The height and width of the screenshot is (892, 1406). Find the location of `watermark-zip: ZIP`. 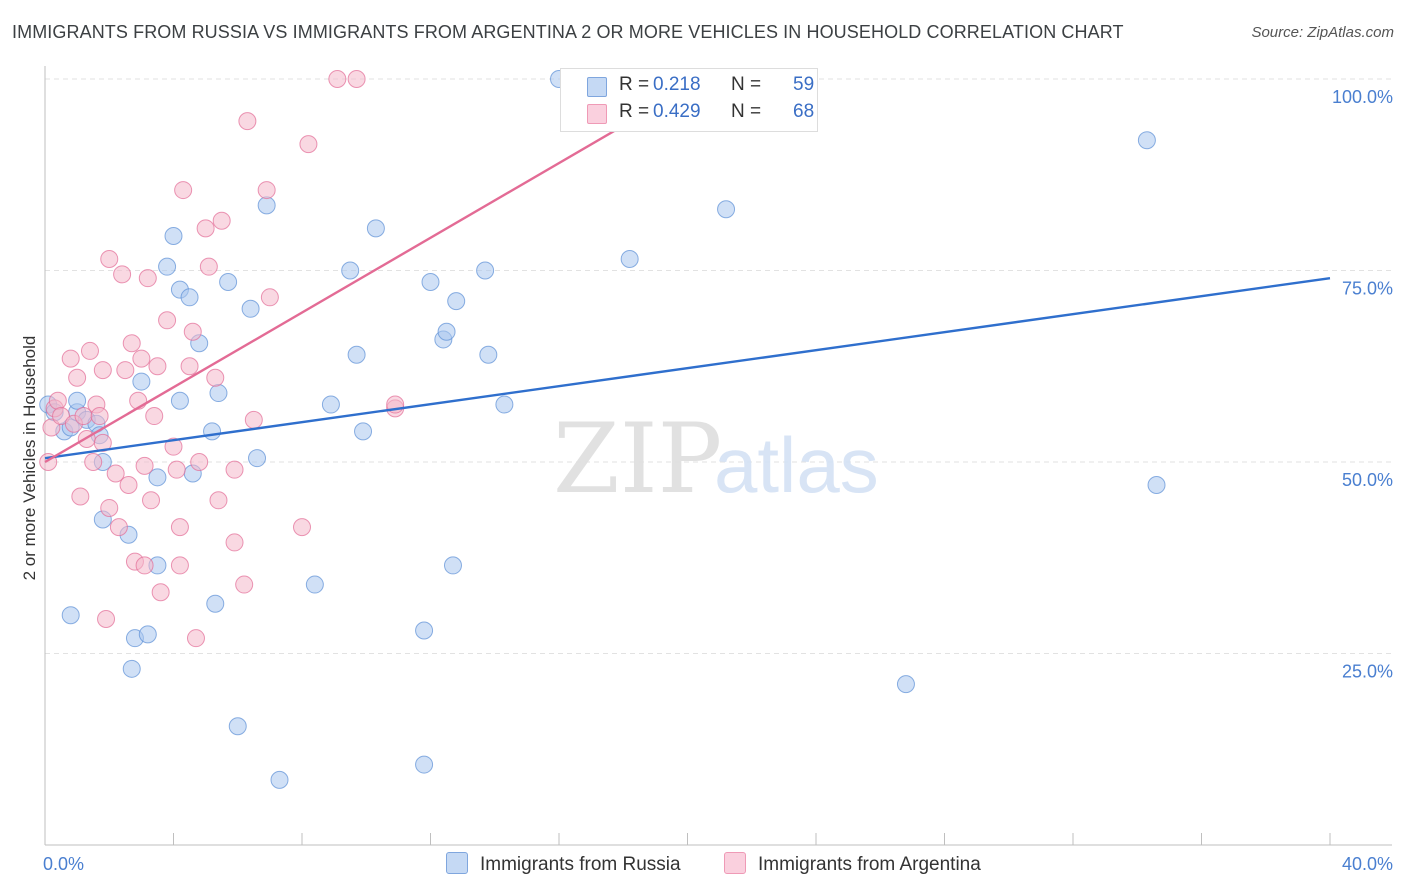

watermark-zip: ZIP is located at coordinates (637, 459).